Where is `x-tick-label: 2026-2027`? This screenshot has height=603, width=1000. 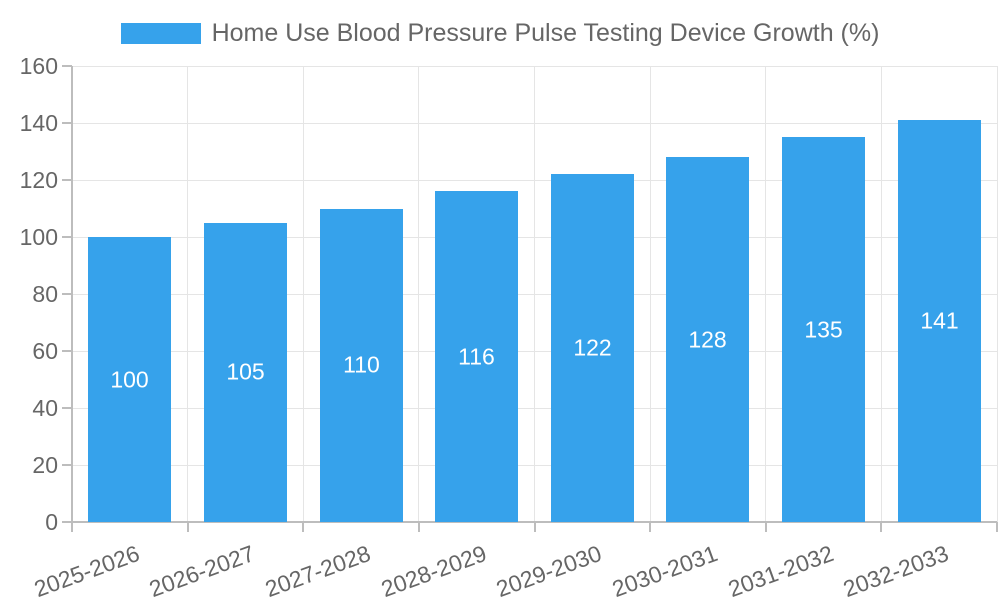
x-tick-label: 2026-2027 is located at coordinates (202, 571).